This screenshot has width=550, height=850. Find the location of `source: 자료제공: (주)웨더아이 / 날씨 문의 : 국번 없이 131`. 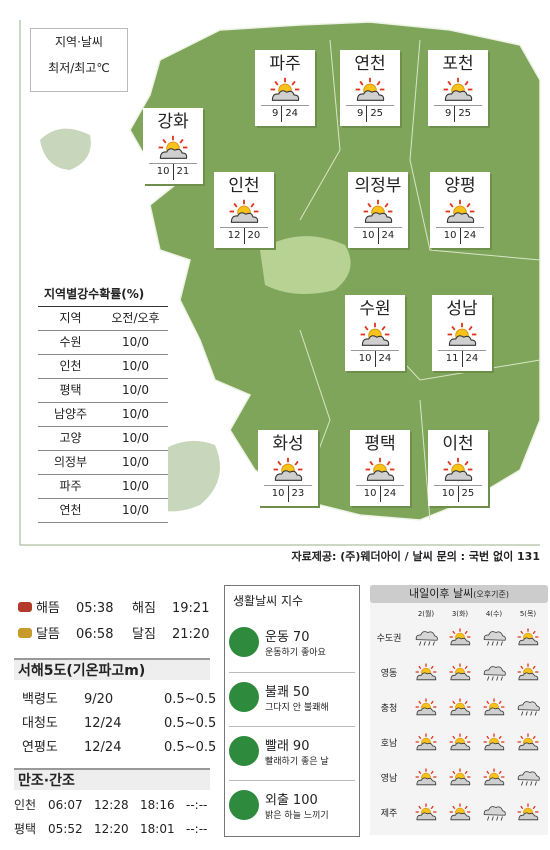

source: 자료제공: (주)웨더아이 / 날씨 문의 : 국번 없이 131 is located at coordinates (415, 556).